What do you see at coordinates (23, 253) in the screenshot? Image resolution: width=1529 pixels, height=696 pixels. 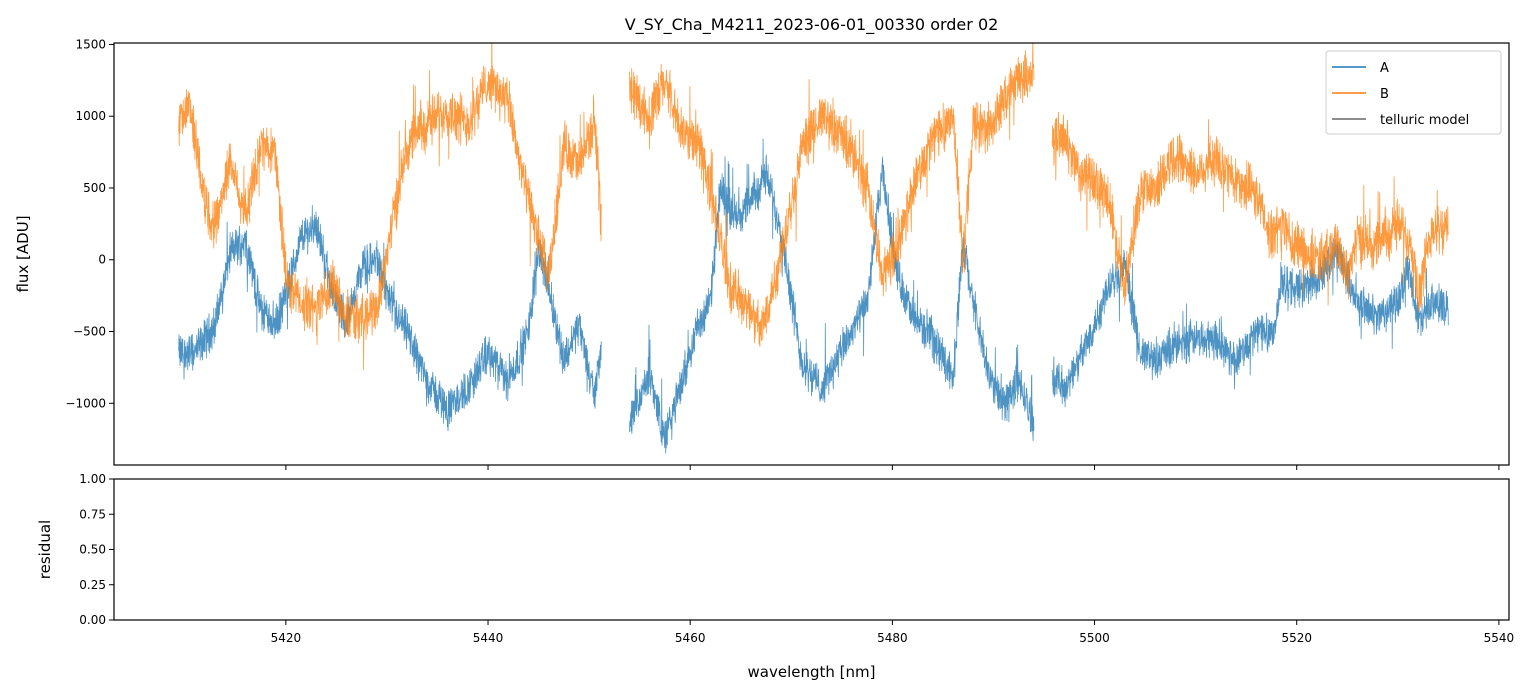 I see `flux-axis-label: flux [ADU]` at bounding box center [23, 253].